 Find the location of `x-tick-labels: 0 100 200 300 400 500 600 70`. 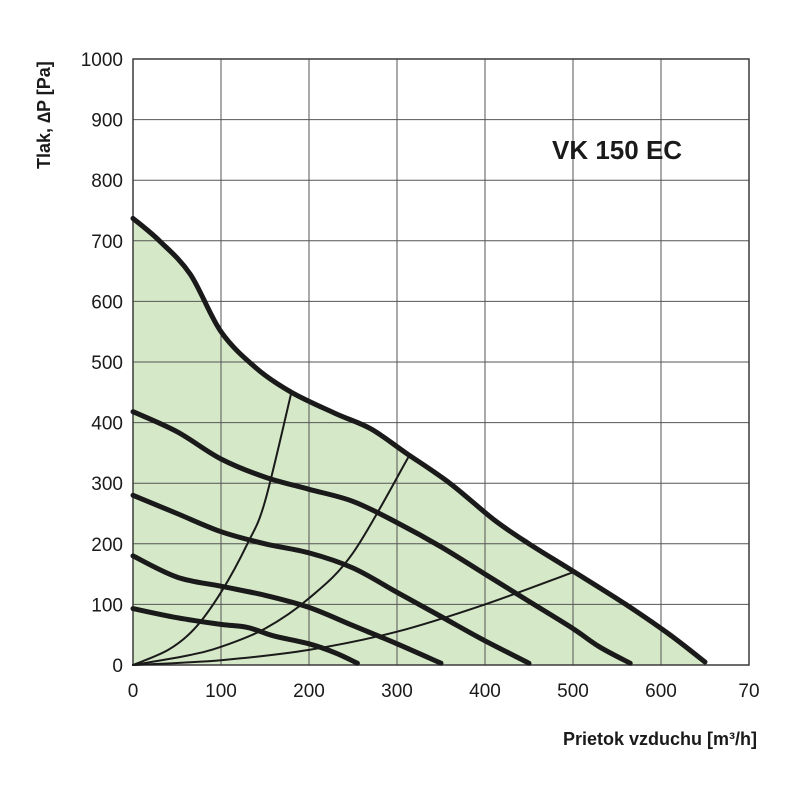

x-tick-labels: 0 100 200 300 400 500 600 70 is located at coordinates (444, 691).